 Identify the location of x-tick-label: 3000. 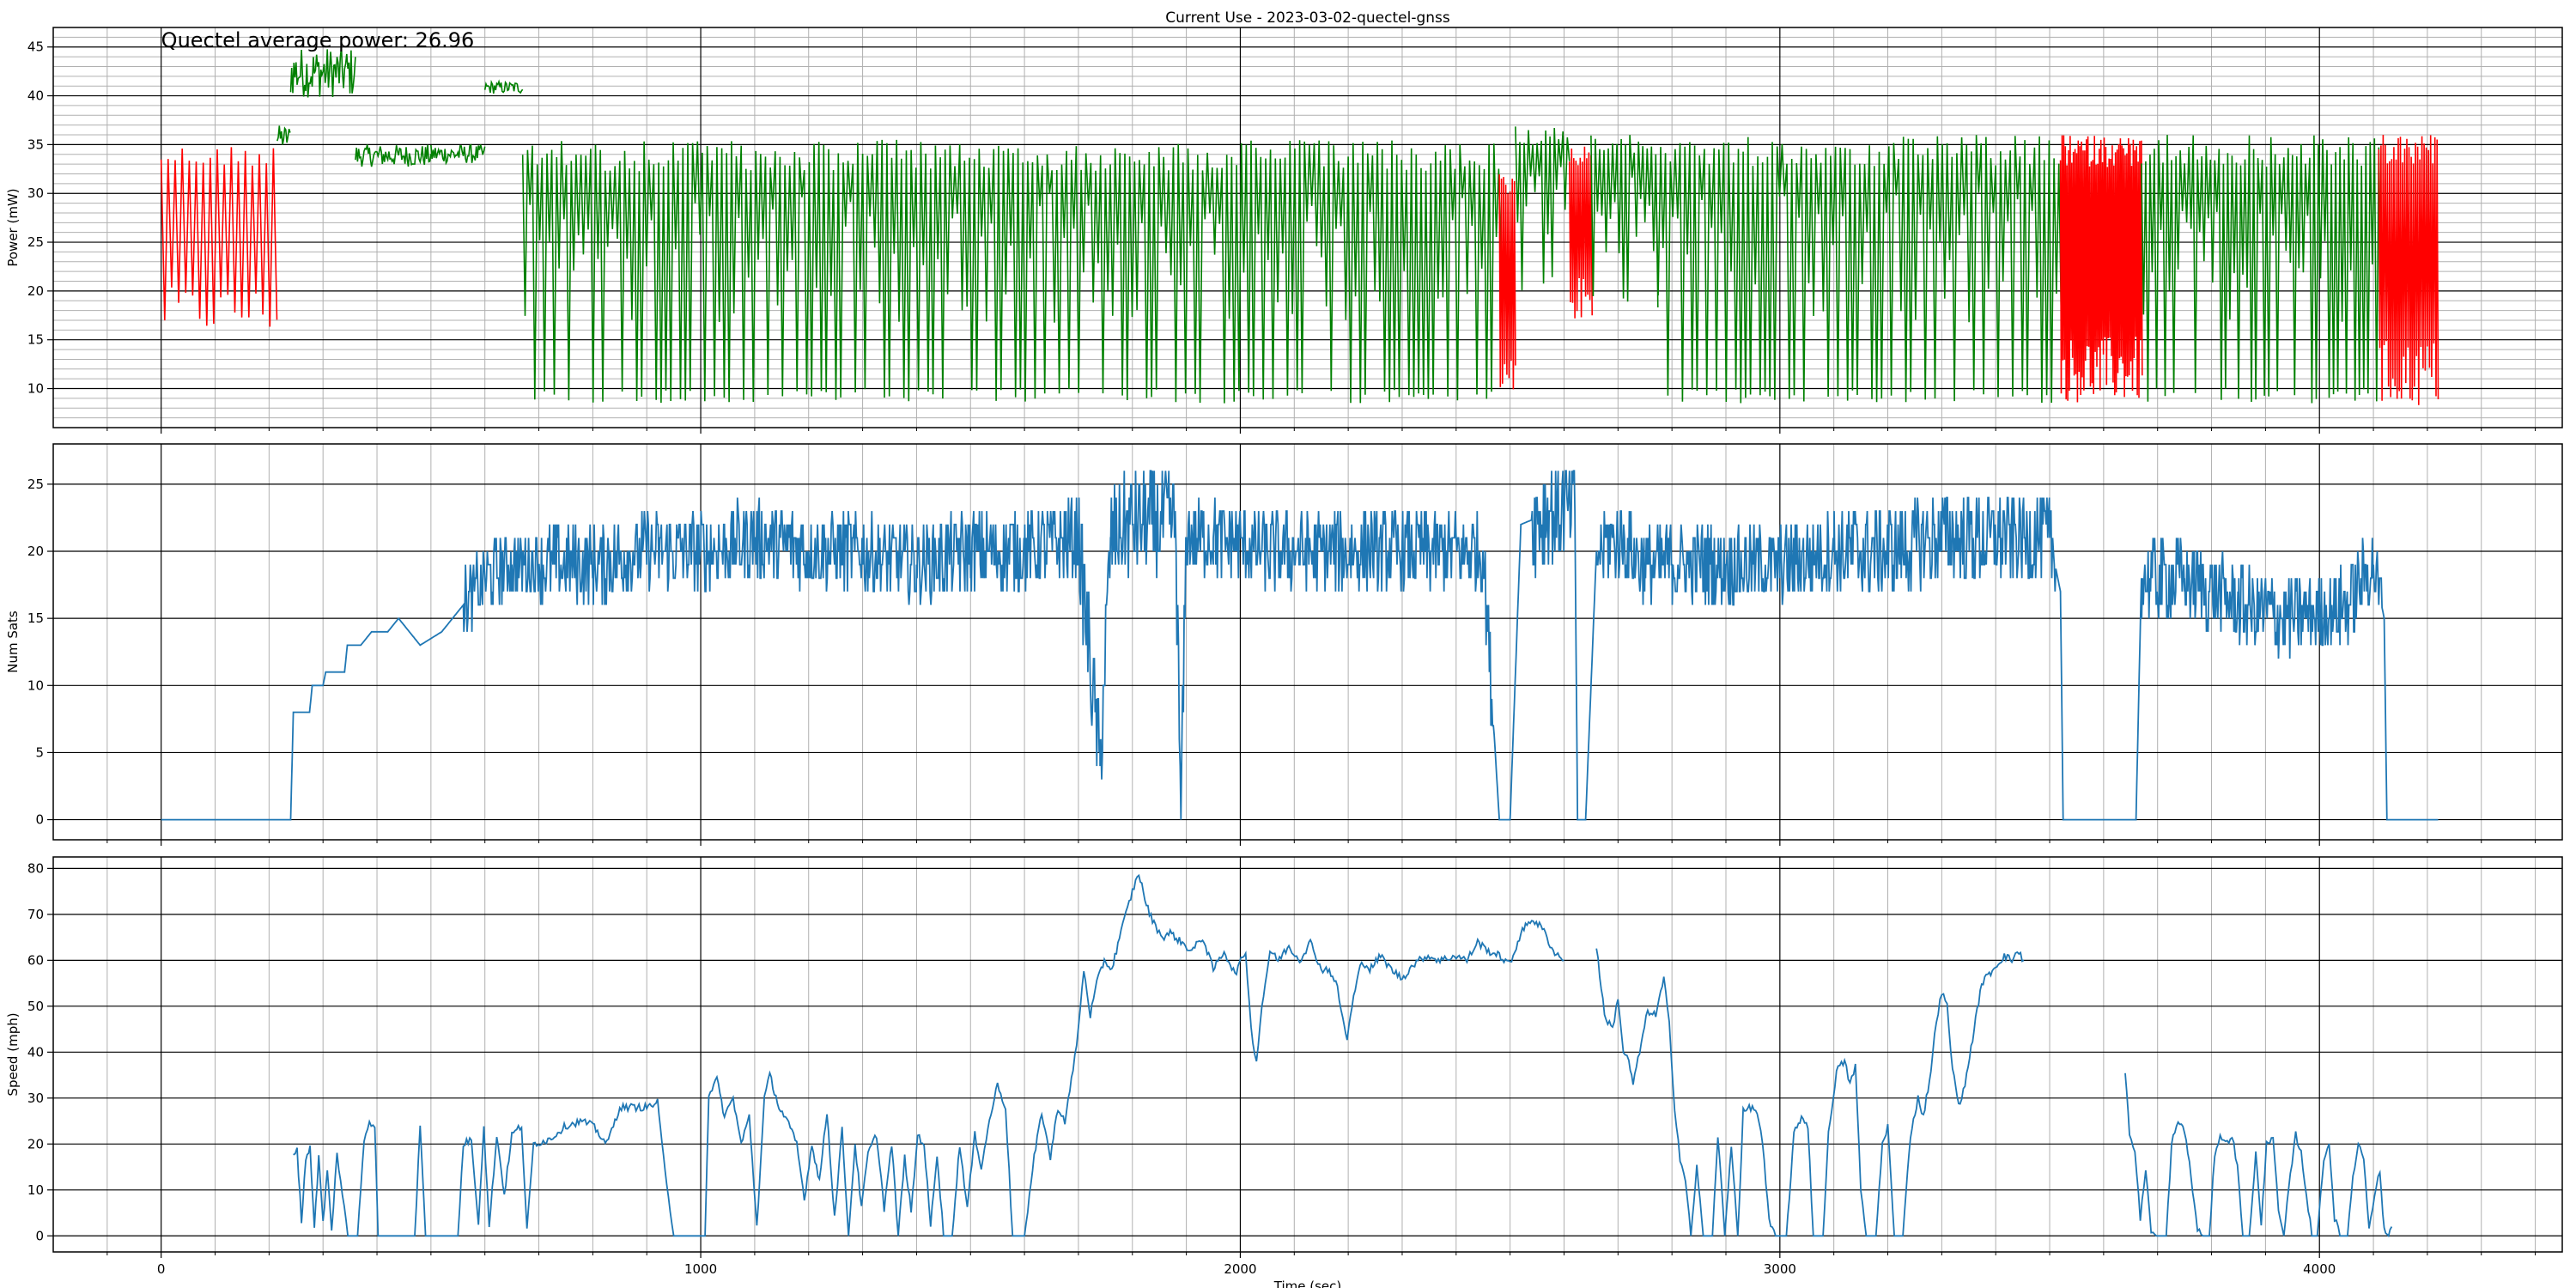
(1780, 1269).